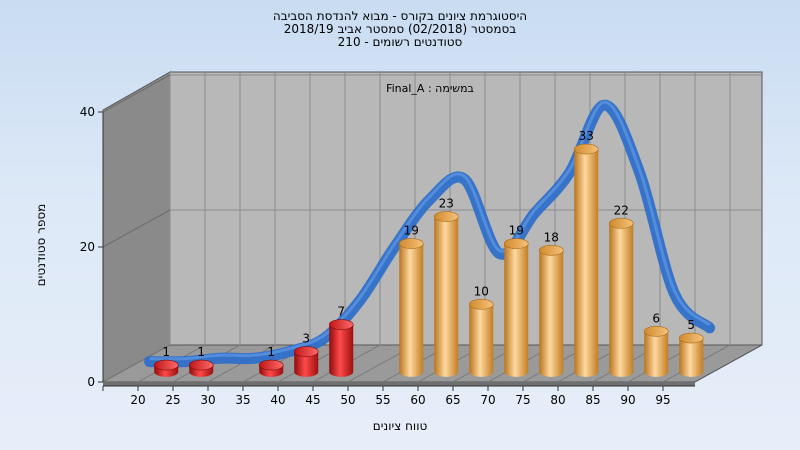 The width and height of the screenshot is (800, 450). I want to click on x-tick-label: 35, so click(242, 400).